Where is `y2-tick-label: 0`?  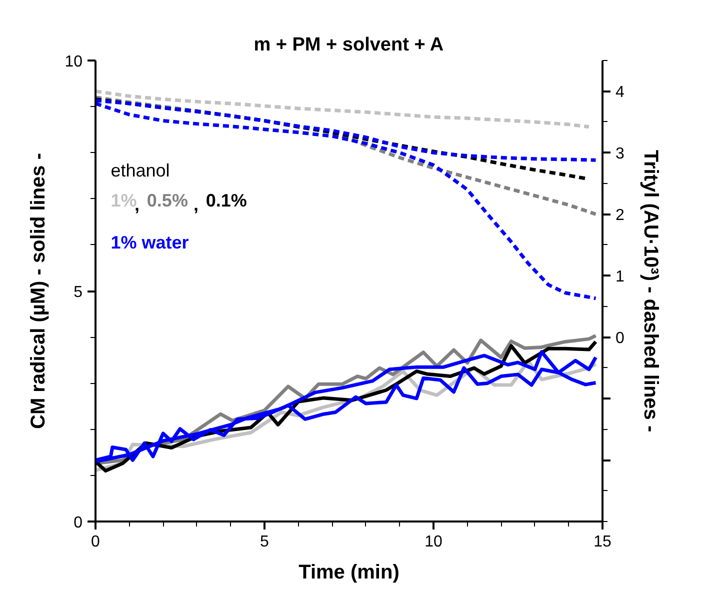 y2-tick-label: 0 is located at coordinates (620, 339).